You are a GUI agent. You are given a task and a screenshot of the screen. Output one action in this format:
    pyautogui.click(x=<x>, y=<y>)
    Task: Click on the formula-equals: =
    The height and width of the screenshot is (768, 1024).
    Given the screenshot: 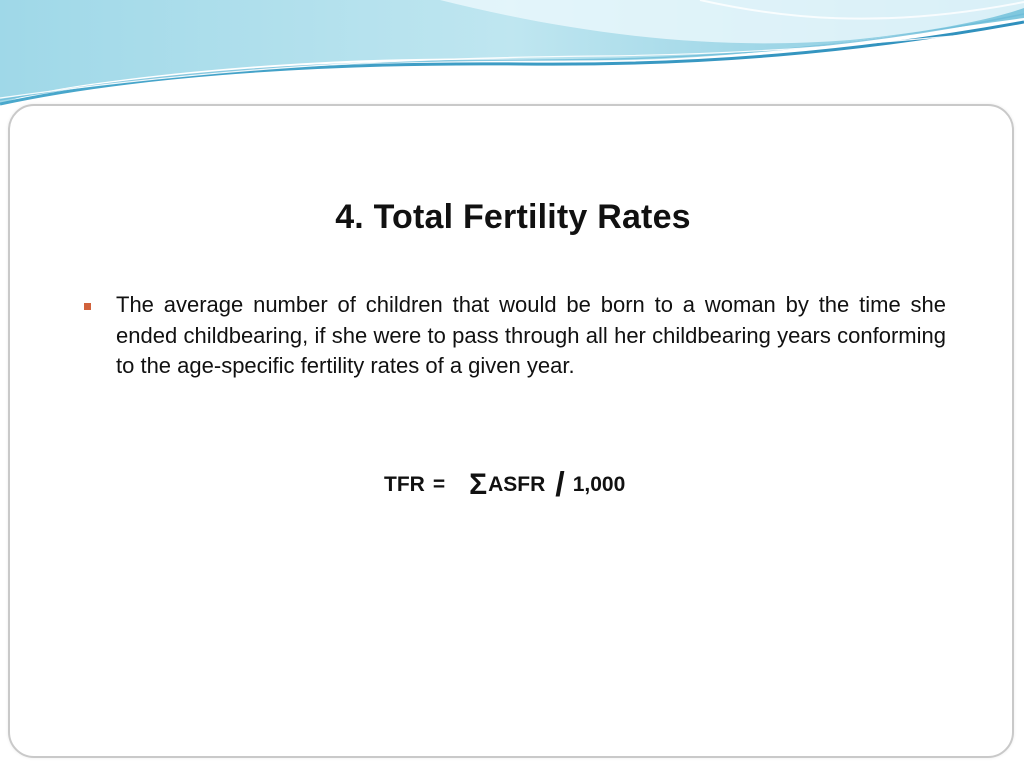 What is the action you would take?
    pyautogui.click(x=439, y=484)
    